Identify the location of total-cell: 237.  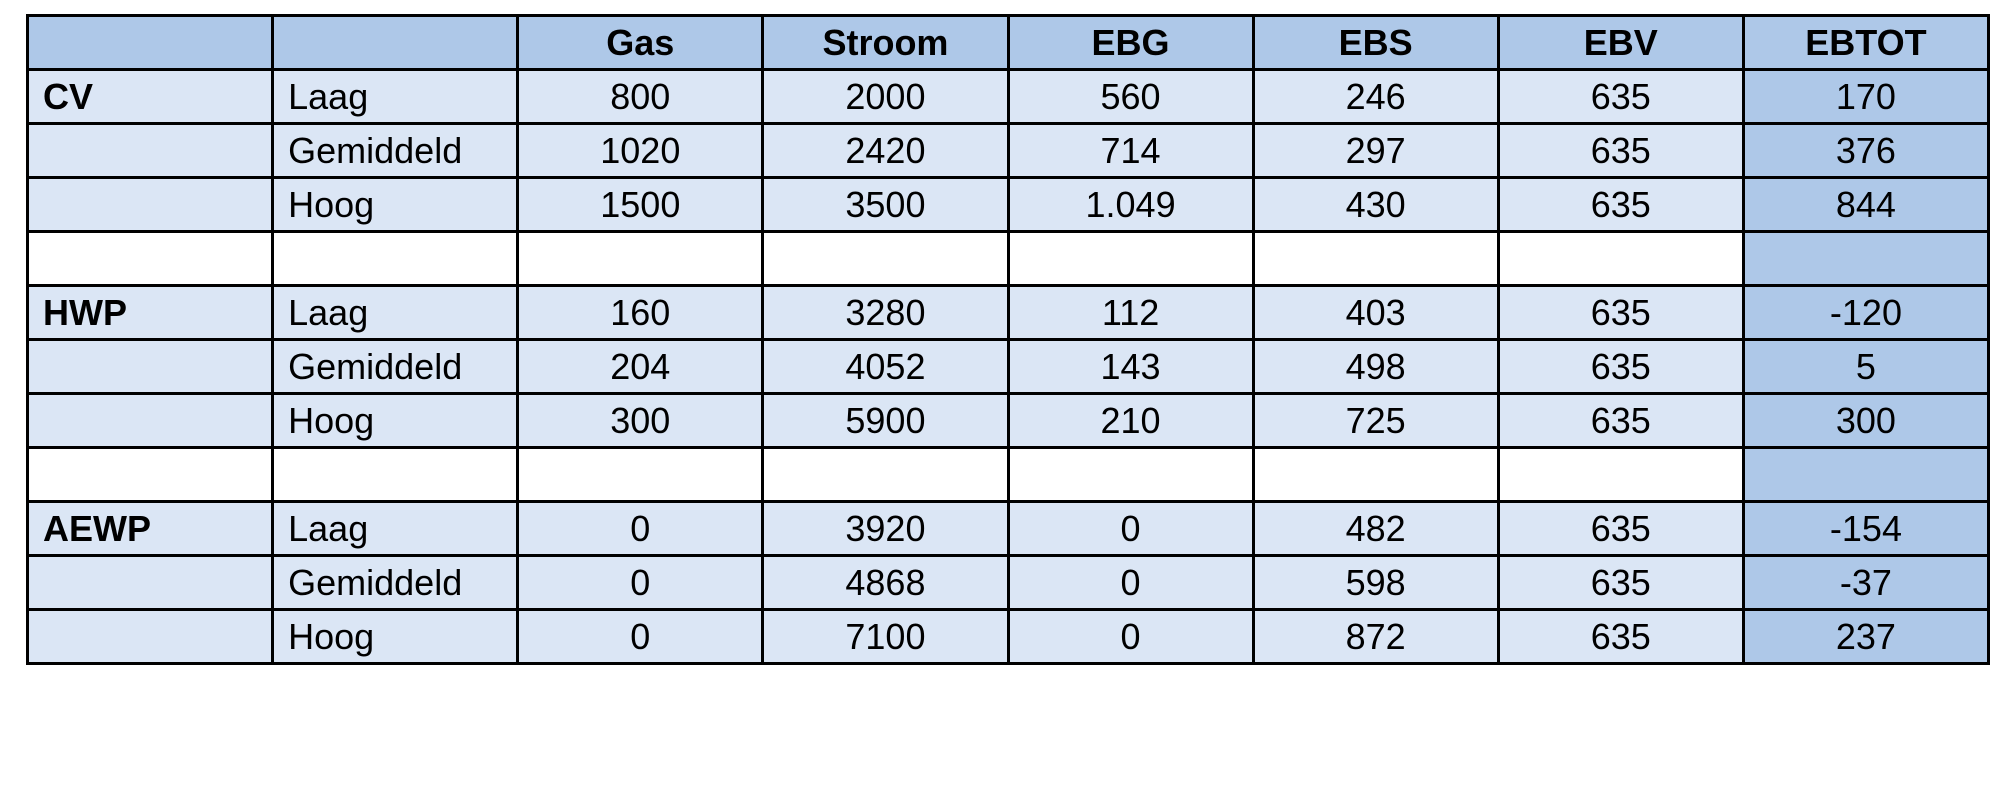
(1866, 636).